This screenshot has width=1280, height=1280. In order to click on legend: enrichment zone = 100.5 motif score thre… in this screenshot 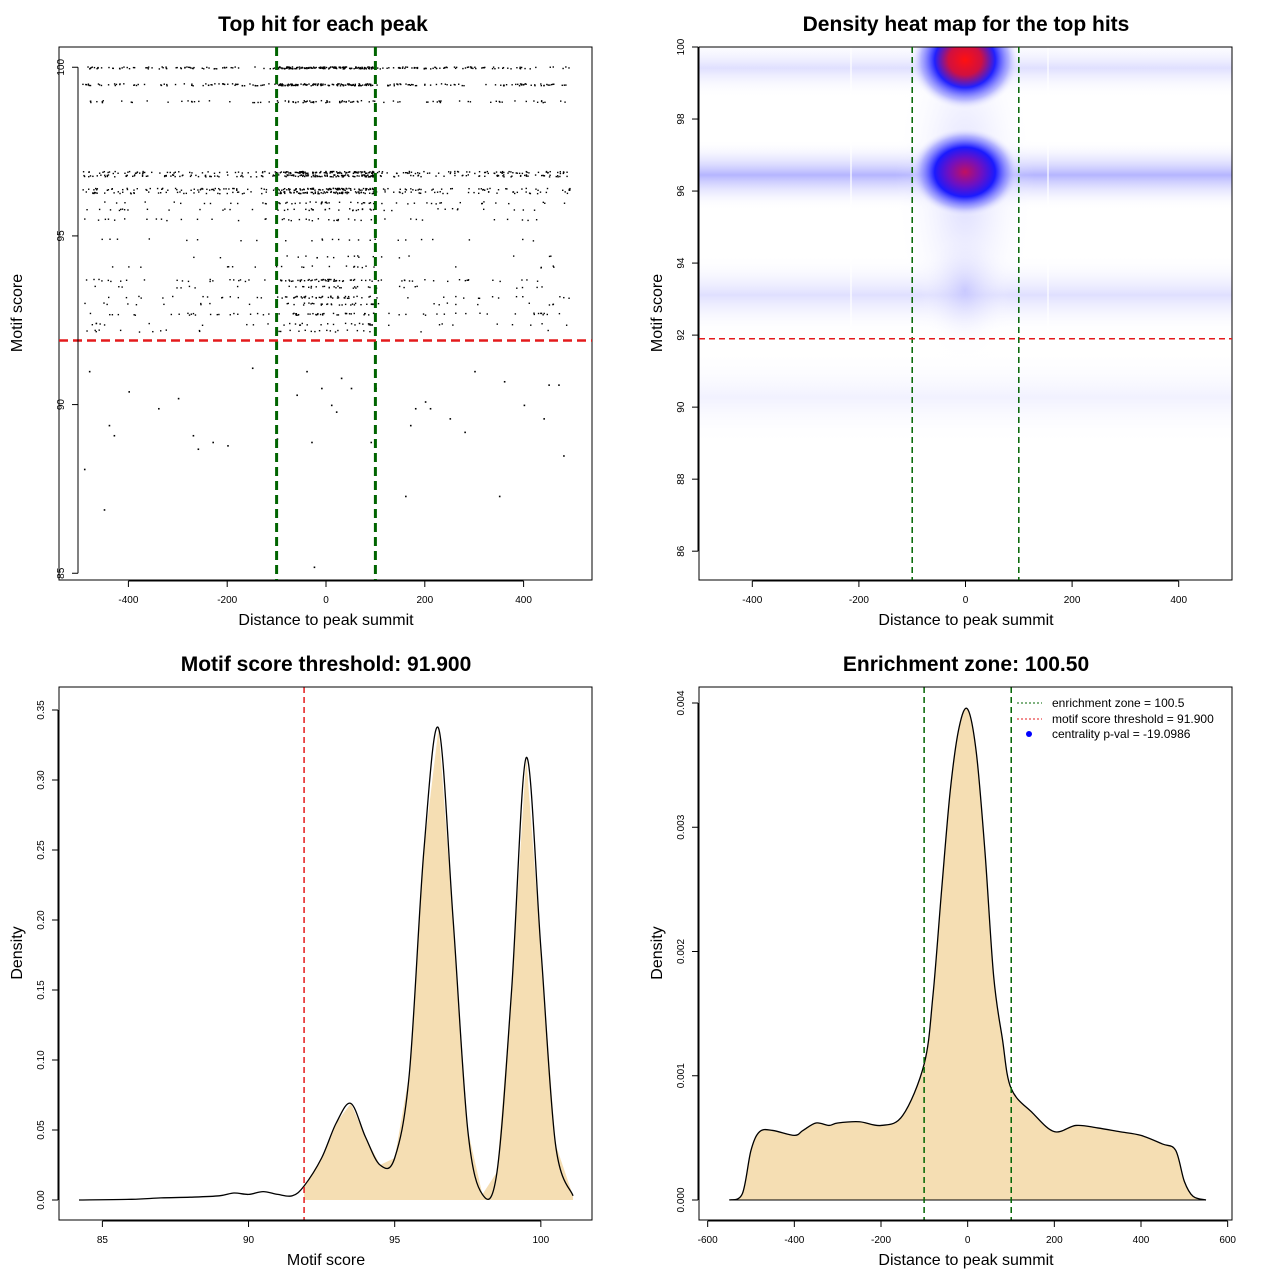, I will do `click(1115, 718)`.